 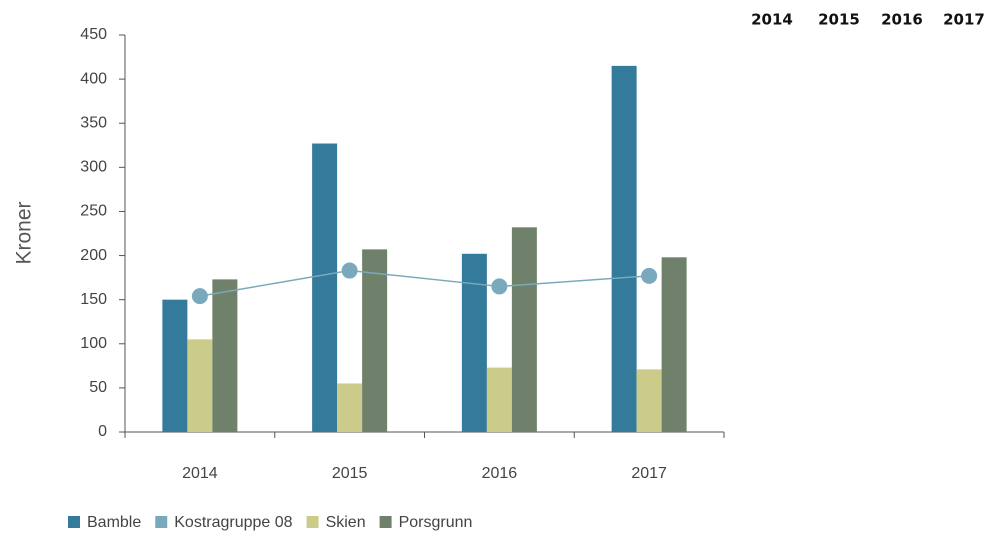 I want to click on y-tick-label: 0, so click(x=102, y=431).